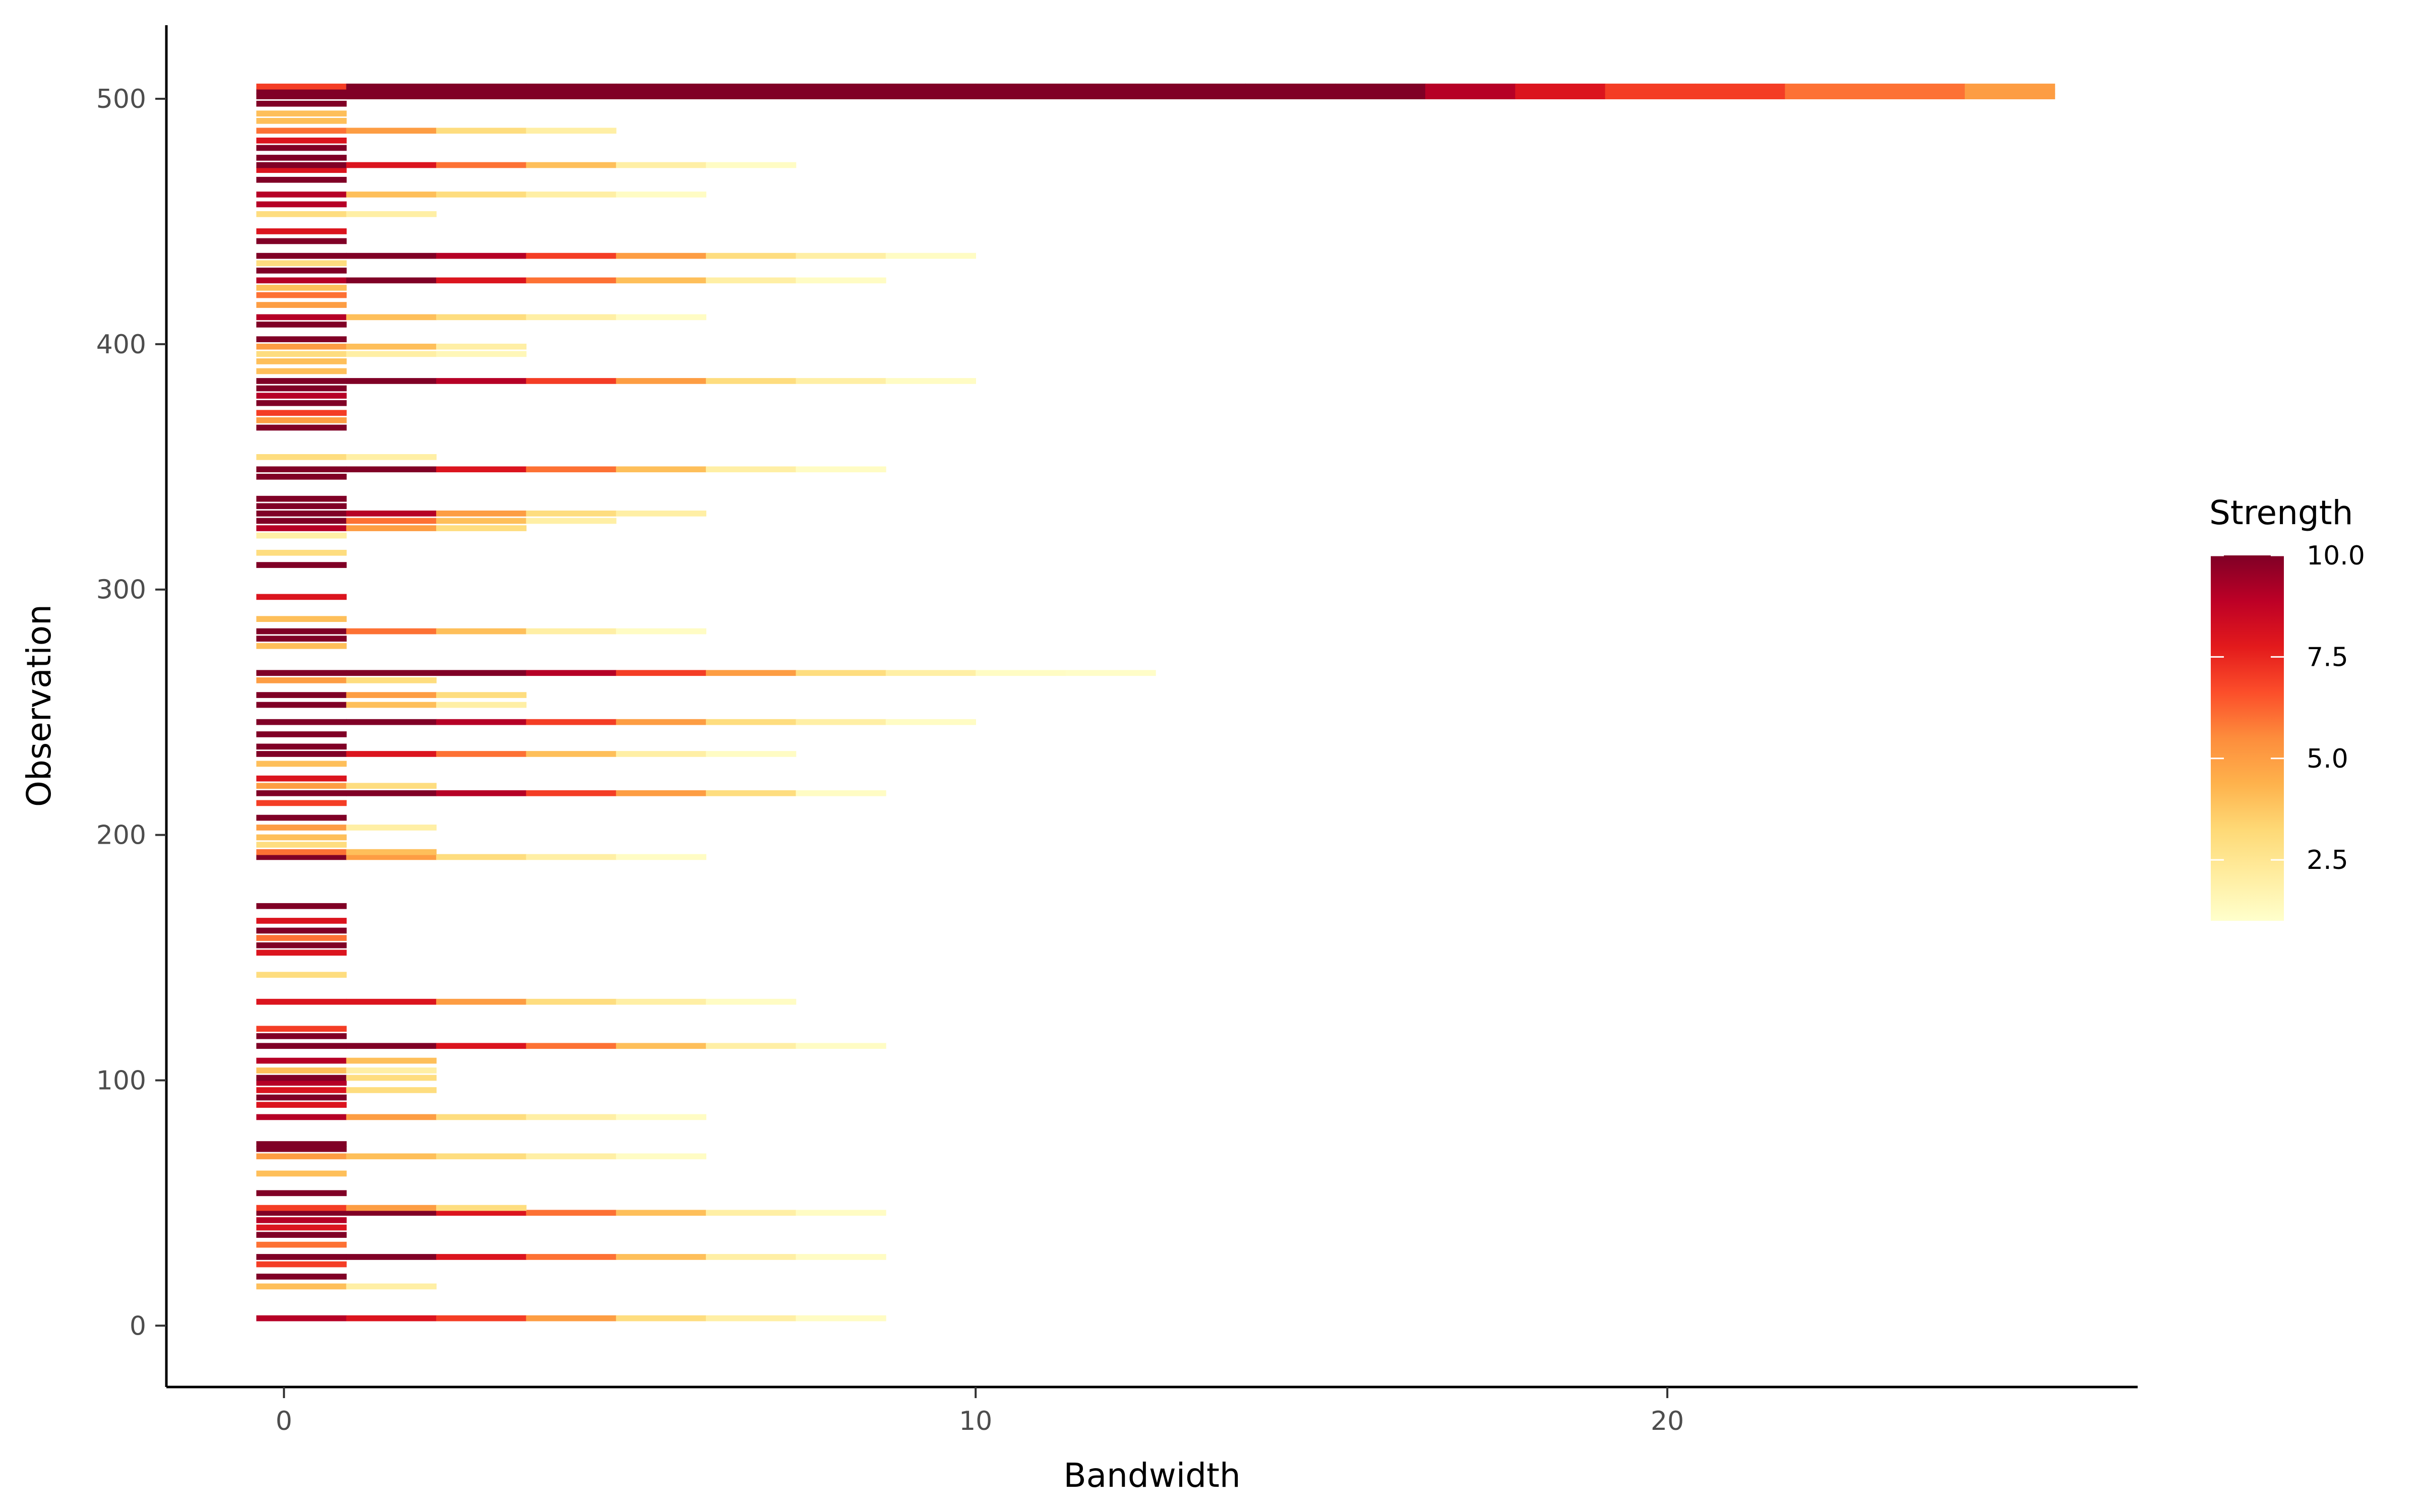 The image size is (2420, 1512). I want to click on legend: Strength 2.5 5.0 7.5 10.0, so click(2287, 707).